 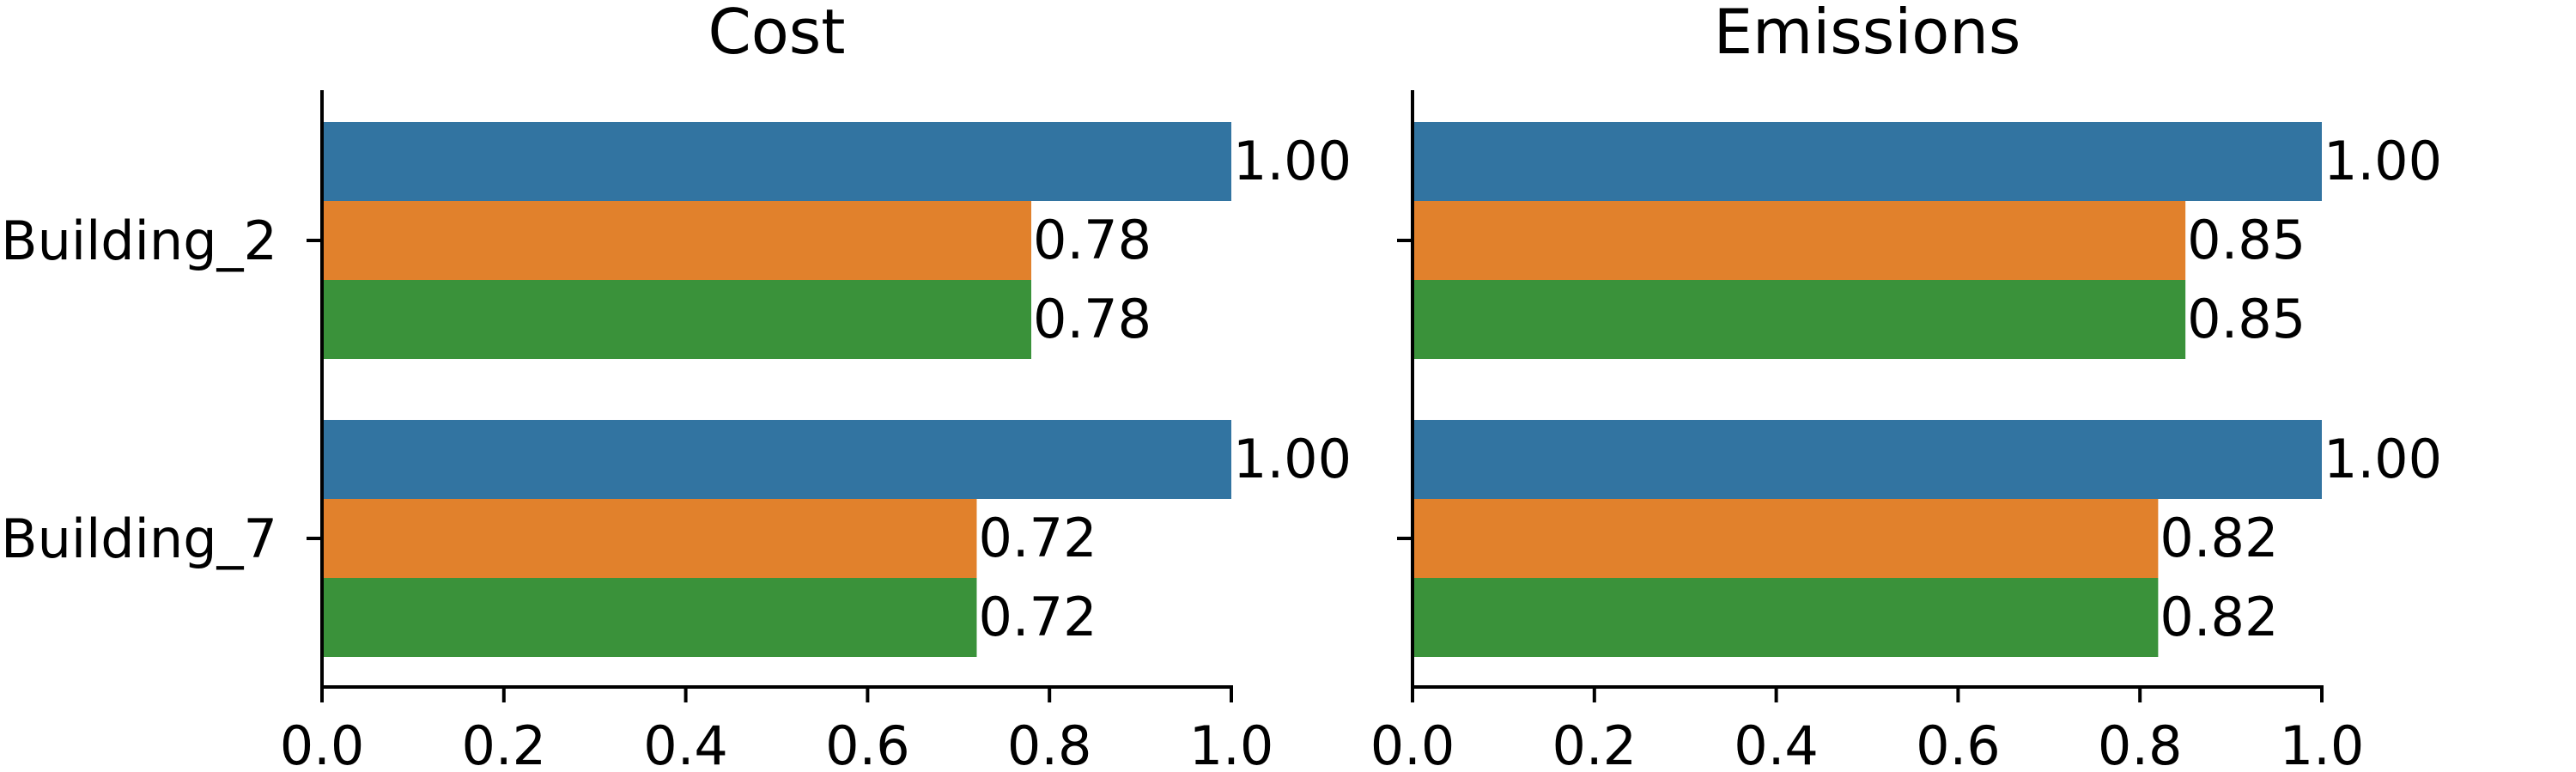 I want to click on chart-title: Cost, so click(x=777, y=34).